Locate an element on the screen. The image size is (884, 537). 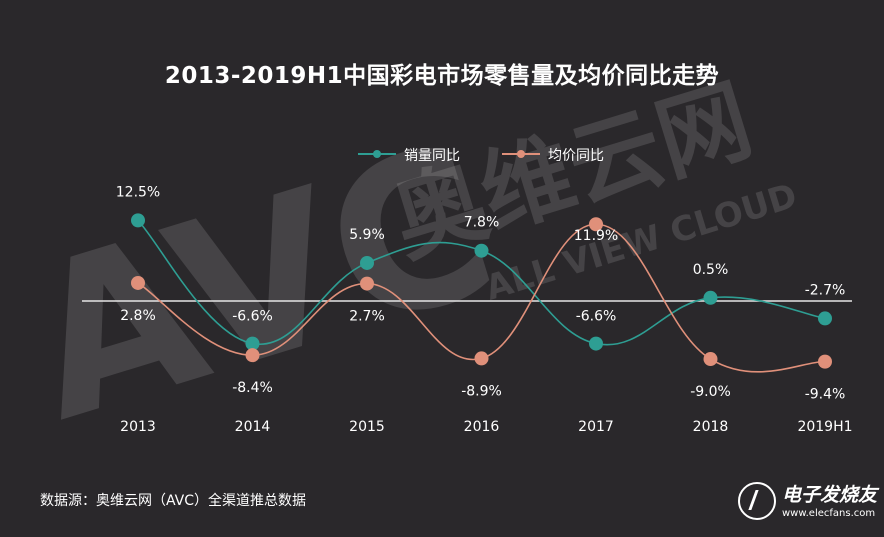
elecfans-logo: 电子发烧友 www.elecfans.com is located at coordinates (808, 503).